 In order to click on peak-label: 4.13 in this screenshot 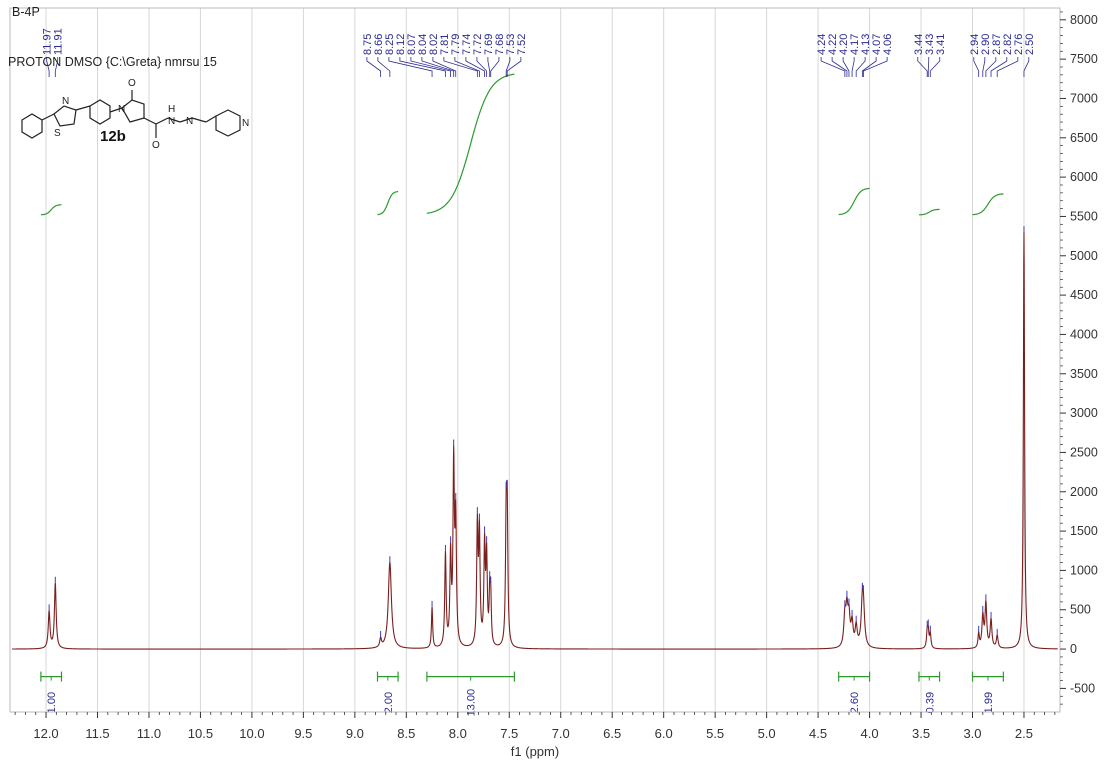, I will do `click(866, 44)`.